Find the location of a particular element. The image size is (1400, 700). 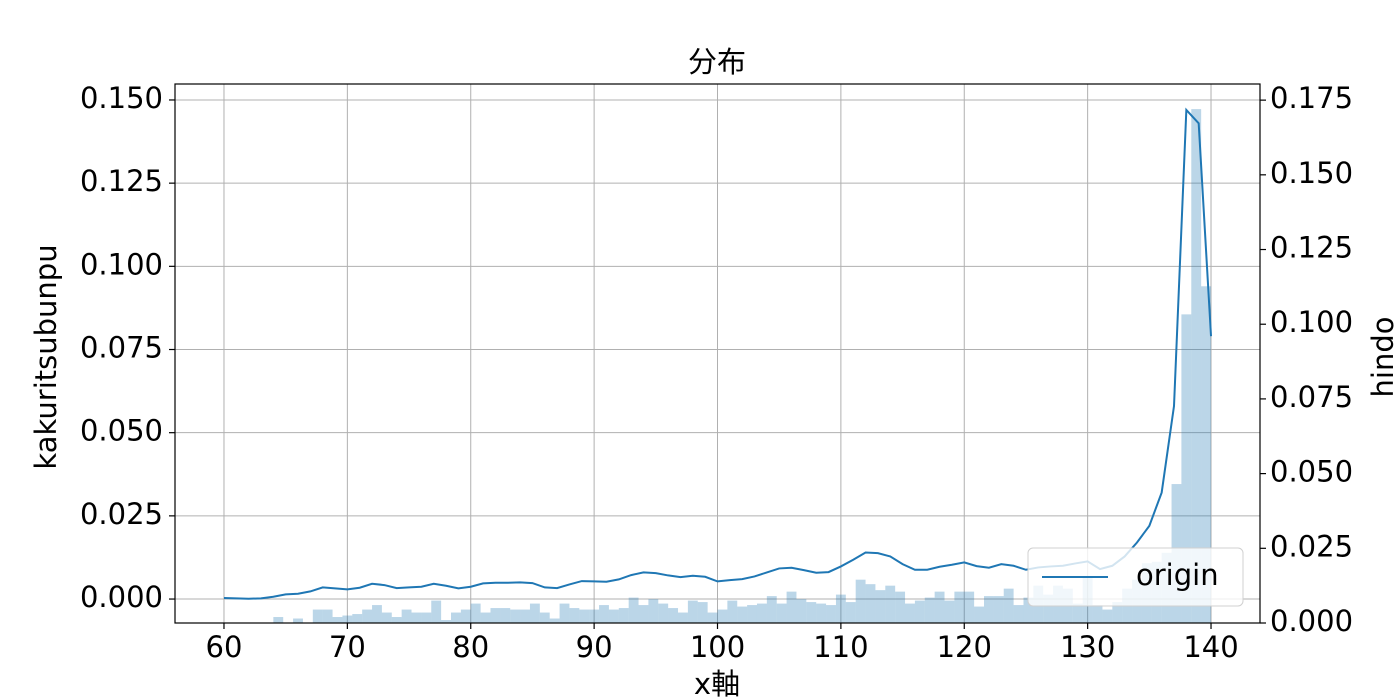

y-tick-label: 0.150 is located at coordinates (121, 98).